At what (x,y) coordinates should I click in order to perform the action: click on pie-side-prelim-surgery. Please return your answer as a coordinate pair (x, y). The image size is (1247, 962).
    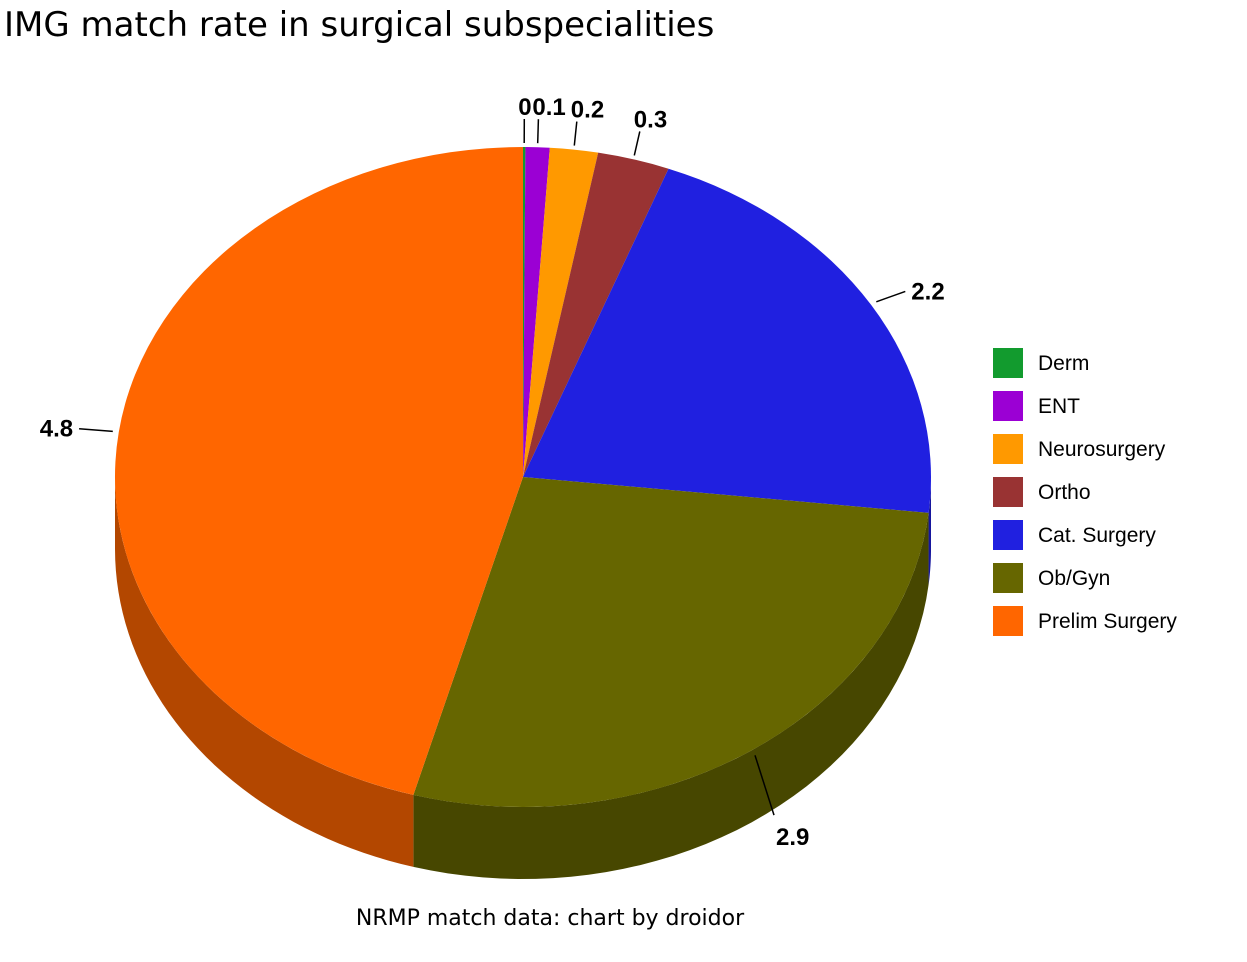
    Looking at the image, I should click on (264, 672).